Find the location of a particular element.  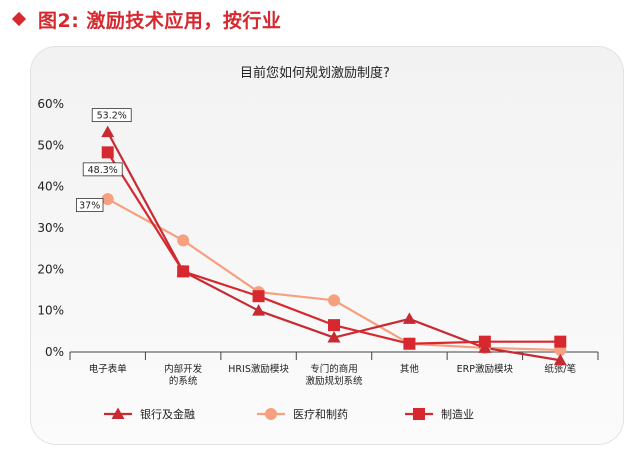

figure-header: 图2: 激励技术应用，按行业 is located at coordinates (144, 19).